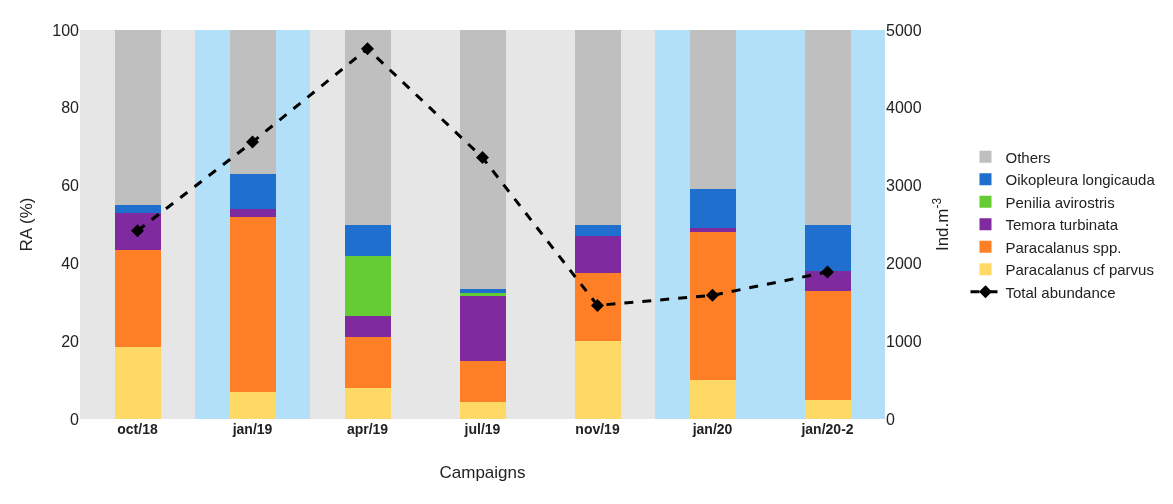 Image resolution: width=1173 pixels, height=504 pixels. I want to click on x-tick-label: nov/19, so click(597, 429).